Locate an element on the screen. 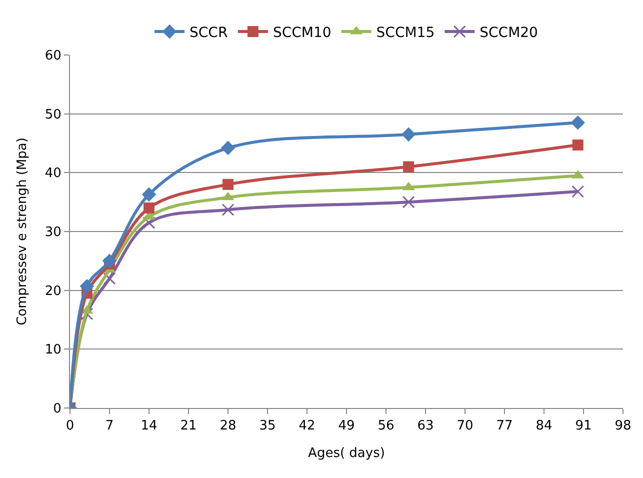  y-tick-label: 10 is located at coordinates (53, 350).